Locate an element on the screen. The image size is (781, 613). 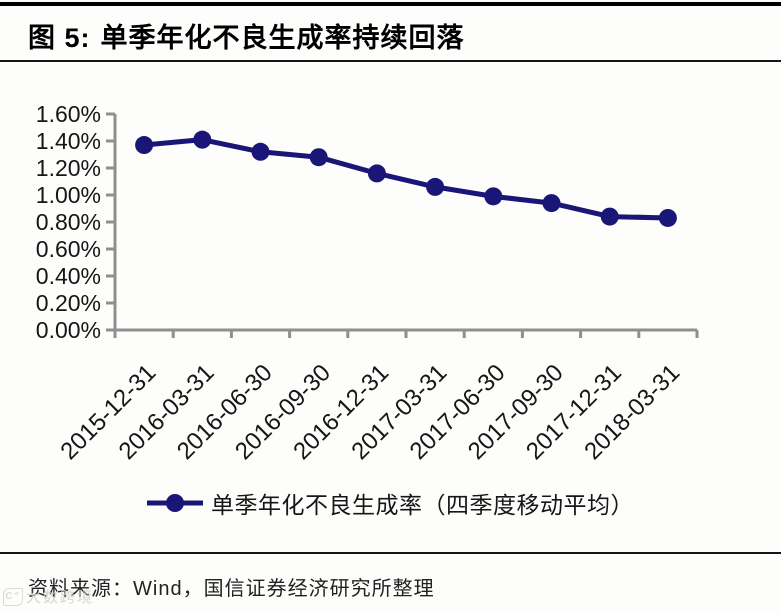
figure-title: 单季年化不良生成率持续回落 is located at coordinates (282, 38).